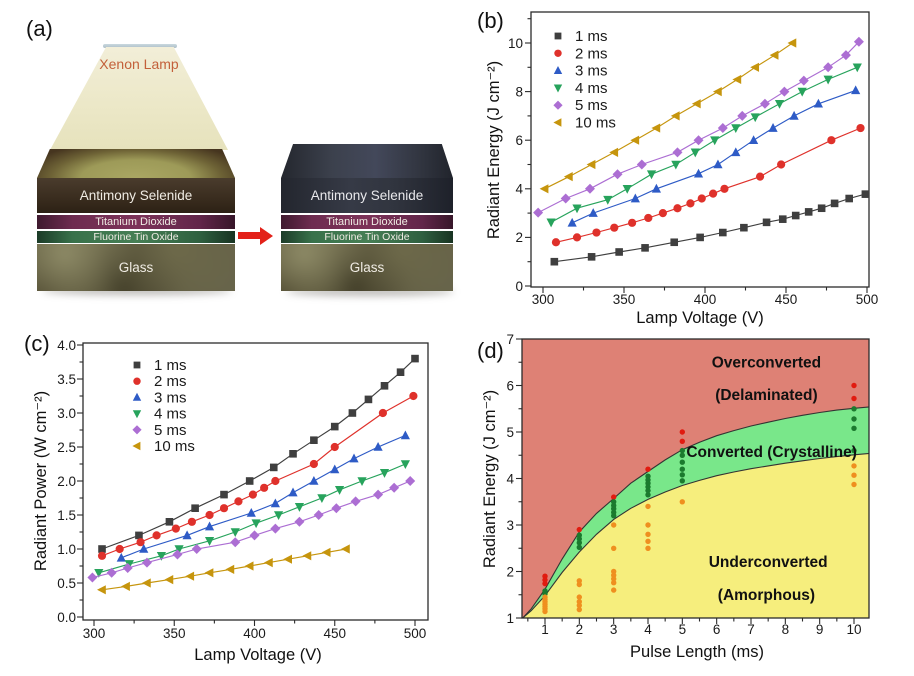 The width and height of the screenshot is (914, 676). What do you see at coordinates (771, 452) in the screenshot?
I see `region-label: Converted (Crystalline)` at bounding box center [771, 452].